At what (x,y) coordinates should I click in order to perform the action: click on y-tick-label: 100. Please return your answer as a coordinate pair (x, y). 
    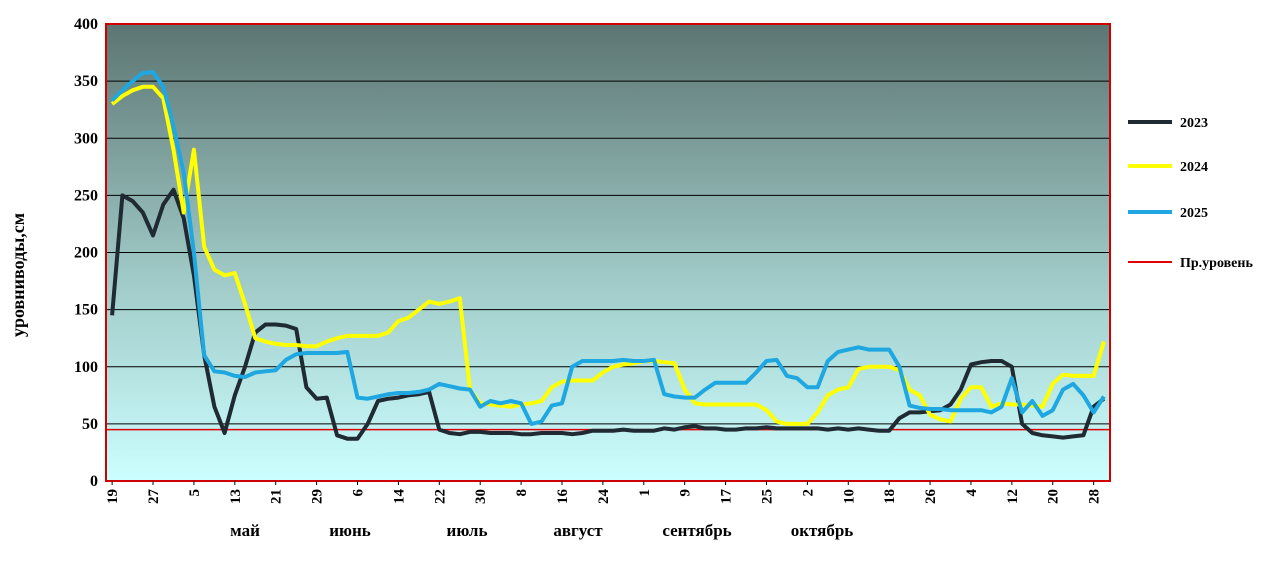
    Looking at the image, I should click on (86, 367).